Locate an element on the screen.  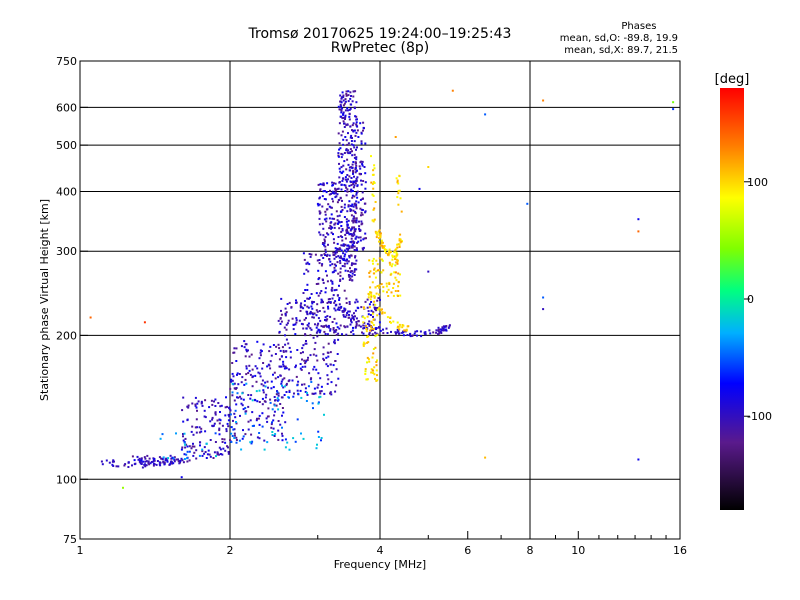
x-axis-label: Frequency [MHz] is located at coordinates (380, 564).